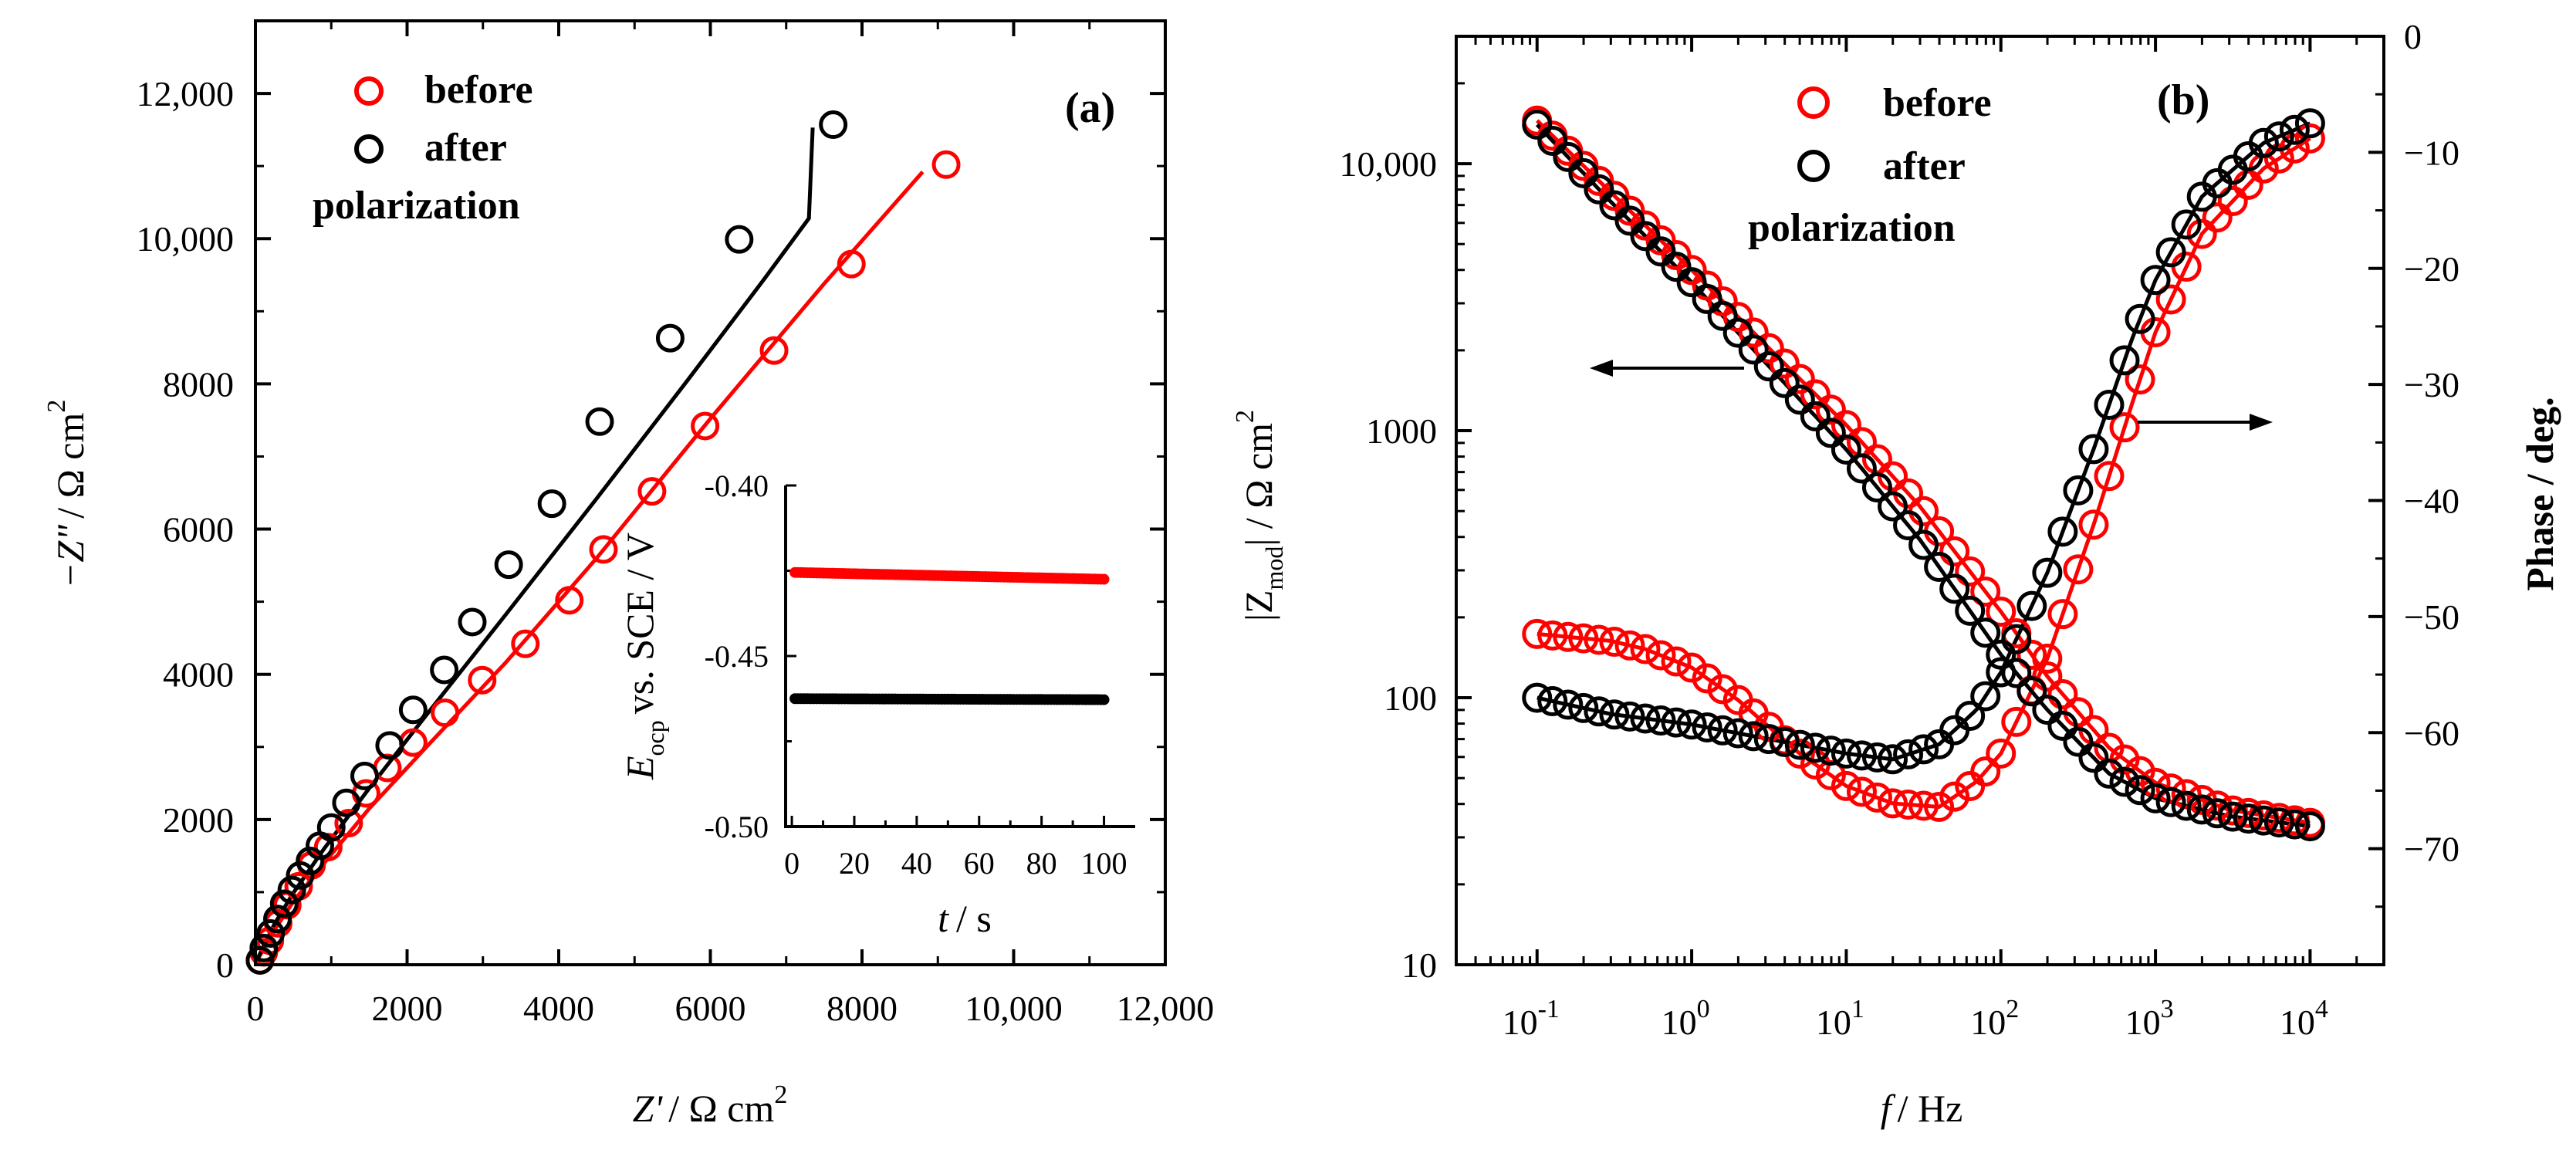 This screenshot has width=2576, height=1160. I want to click on b-y2-tick-label: −70, so click(2431, 849).